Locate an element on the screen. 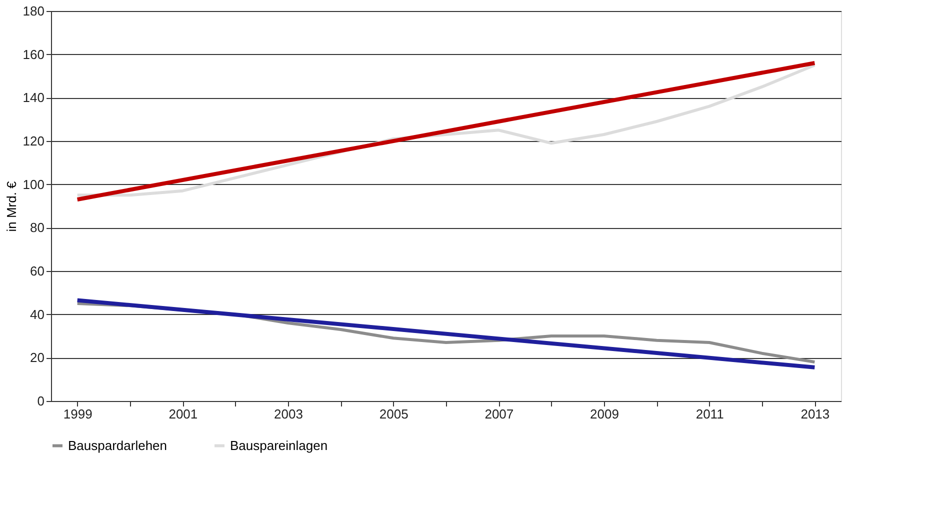  y-axis-title: in Mrd. € is located at coordinates (11, 206).